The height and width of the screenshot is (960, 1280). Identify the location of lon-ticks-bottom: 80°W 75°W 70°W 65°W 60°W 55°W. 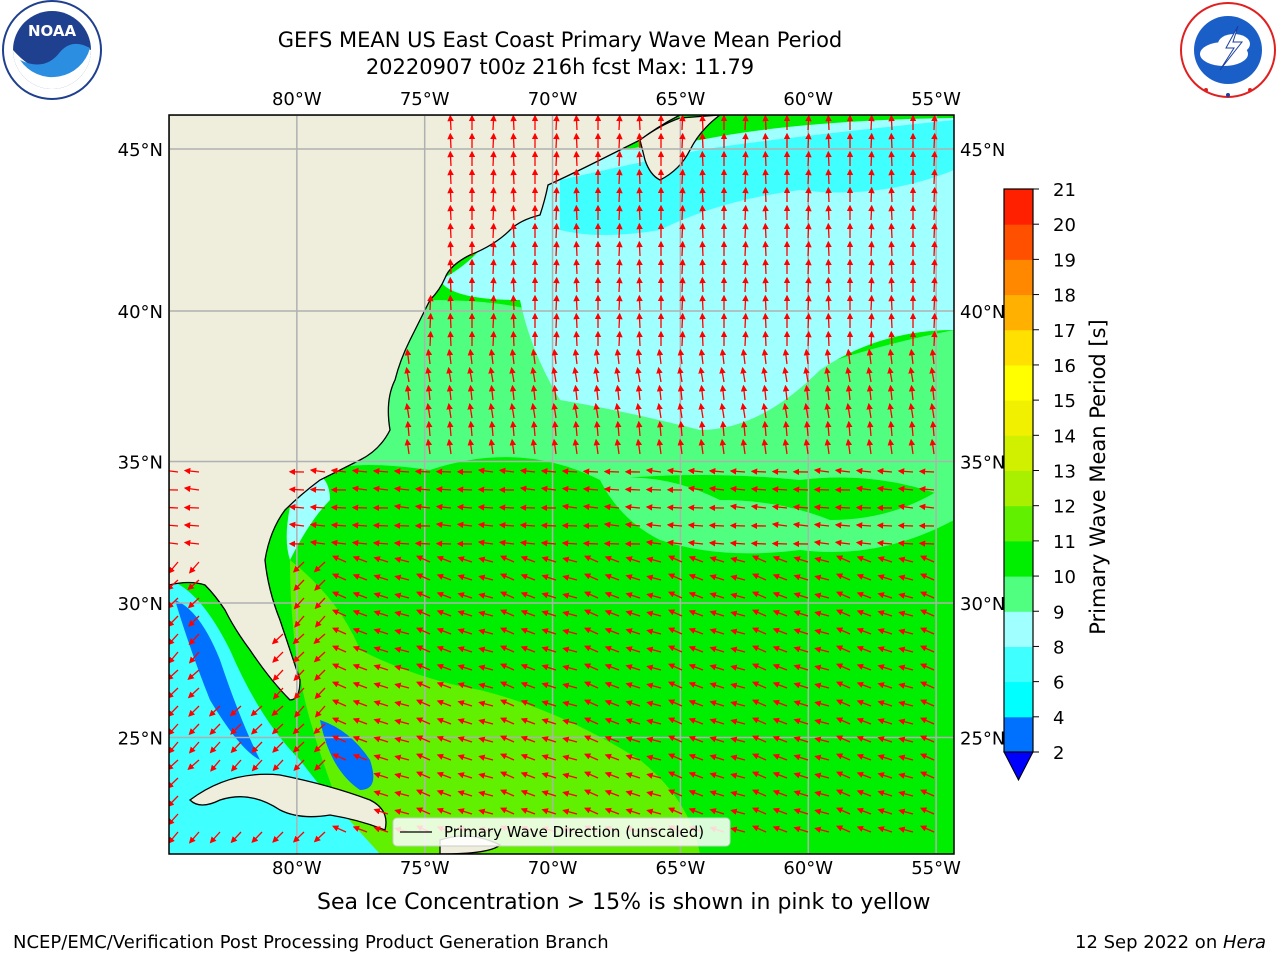
(616, 868).